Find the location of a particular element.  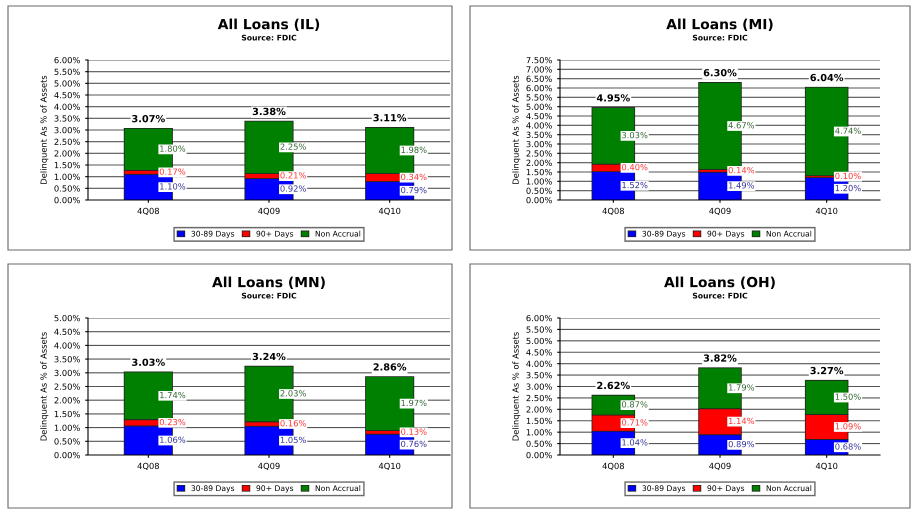

chart-title: All Loans (MN) is located at coordinates (268, 282).